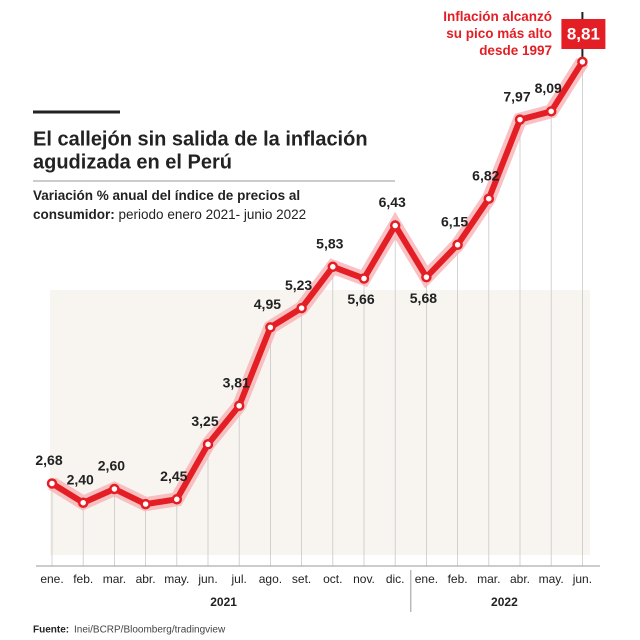 The width and height of the screenshot is (640, 640). Describe the element at coordinates (548, 88) in the screenshot. I see `value-label: 8,09` at that location.